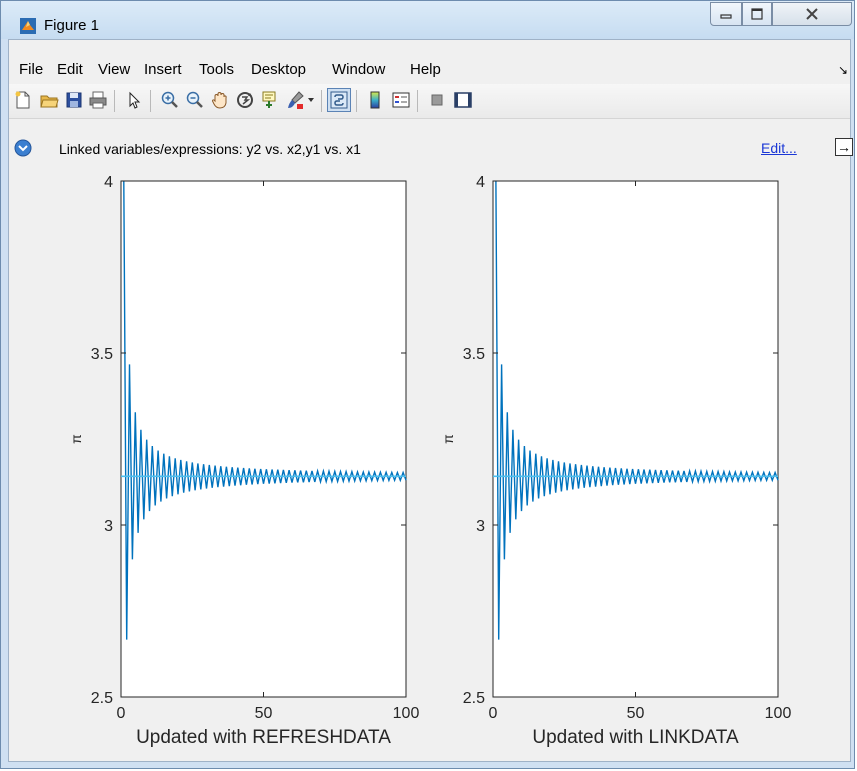 The height and width of the screenshot is (771, 857). Describe the element at coordinates (311, 100) in the screenshot. I see `brush-dropdown-icon` at that location.